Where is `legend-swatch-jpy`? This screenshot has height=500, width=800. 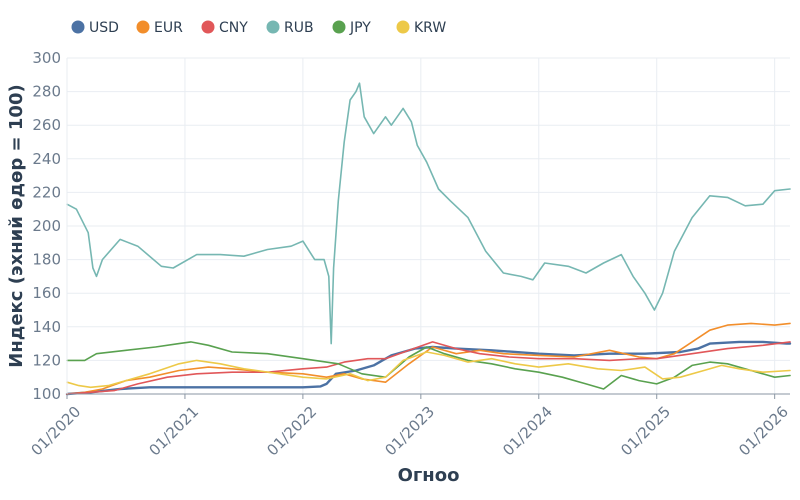 legend-swatch-jpy is located at coordinates (339, 27).